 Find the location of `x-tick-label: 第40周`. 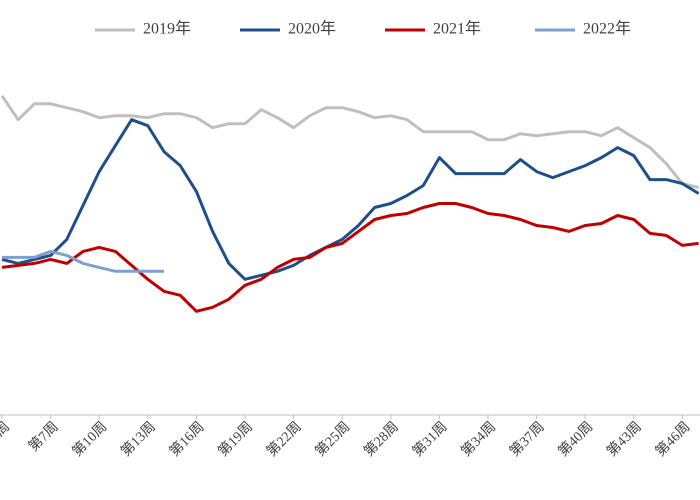

x-tick-label: 第40周 is located at coordinates (576, 439).